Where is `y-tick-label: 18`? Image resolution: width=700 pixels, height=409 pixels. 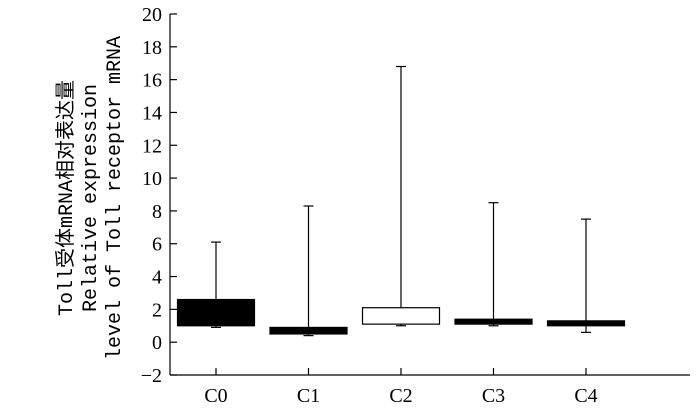
y-tick-label: 18 is located at coordinates (152, 48).